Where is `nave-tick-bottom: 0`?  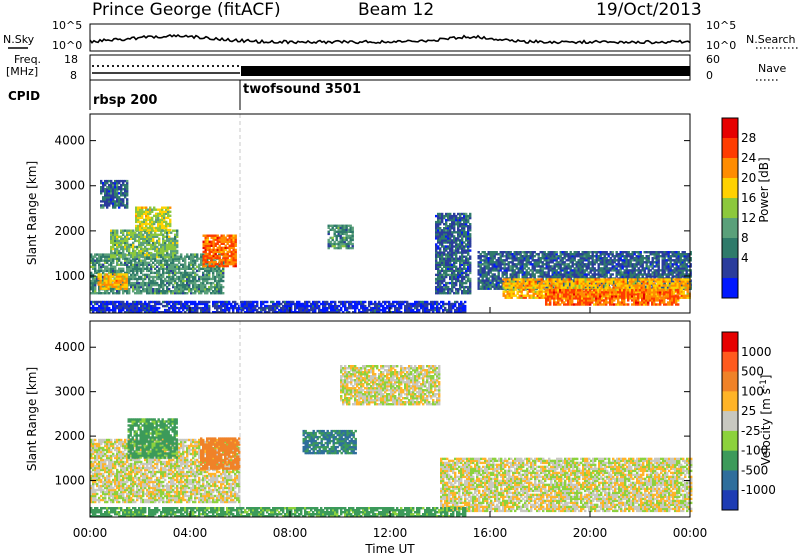
nave-tick-bottom: 0 is located at coordinates (709, 75).